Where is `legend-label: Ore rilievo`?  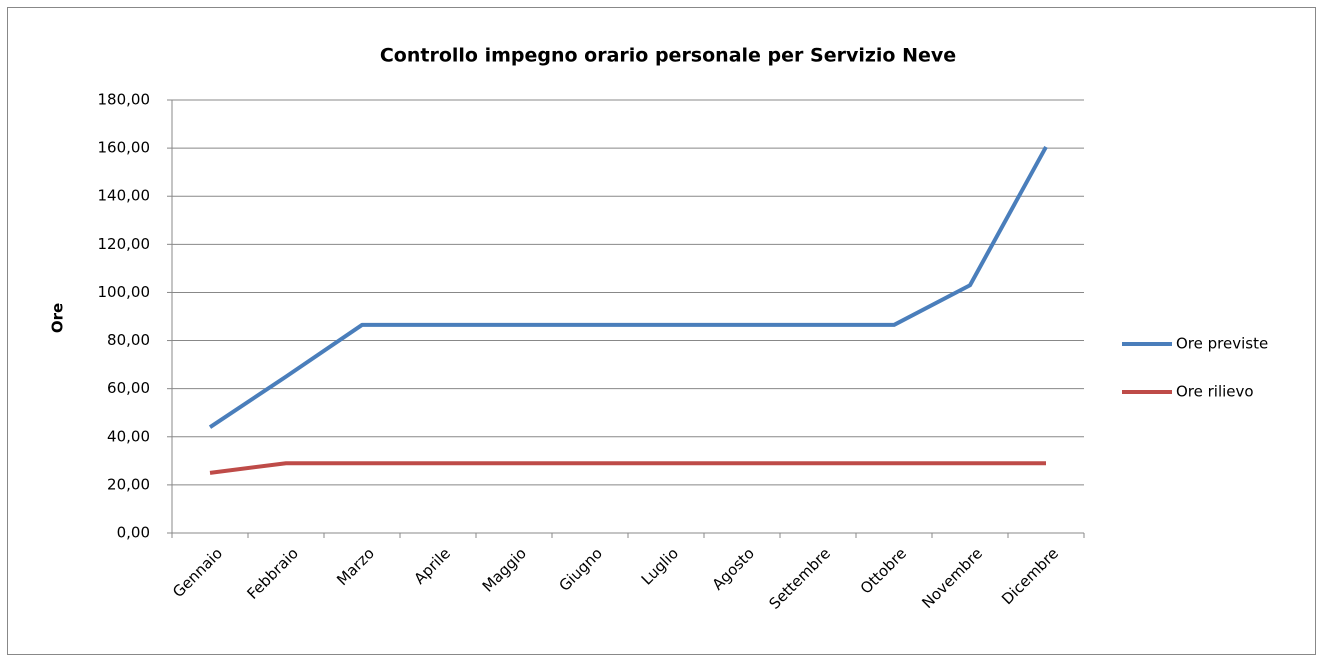 legend-label: Ore rilievo is located at coordinates (1215, 392).